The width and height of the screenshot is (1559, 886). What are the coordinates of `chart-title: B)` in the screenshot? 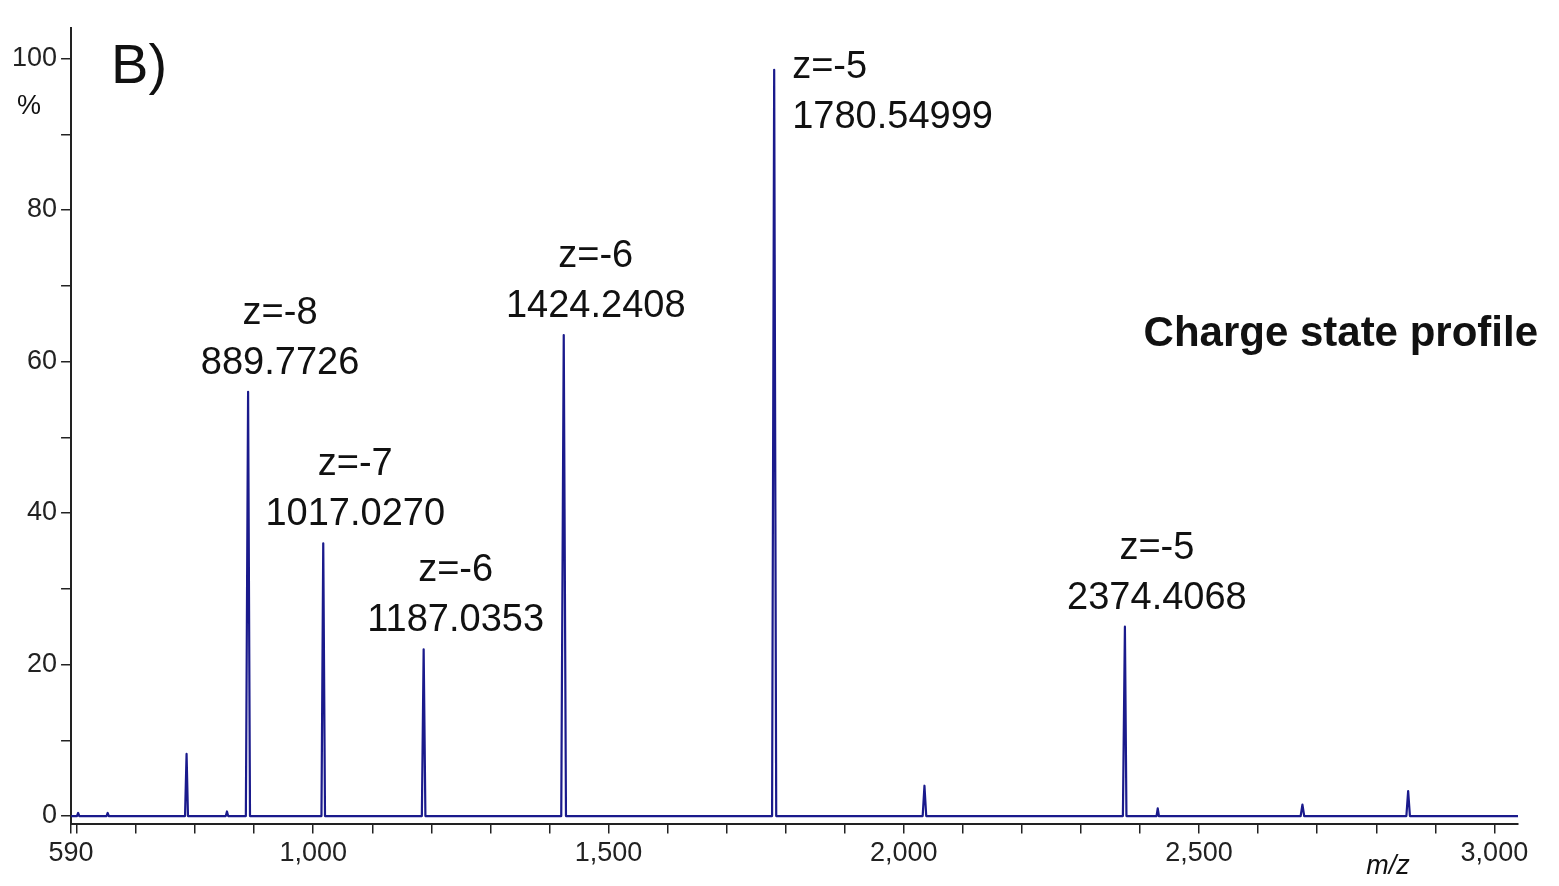 It's located at (139, 64).